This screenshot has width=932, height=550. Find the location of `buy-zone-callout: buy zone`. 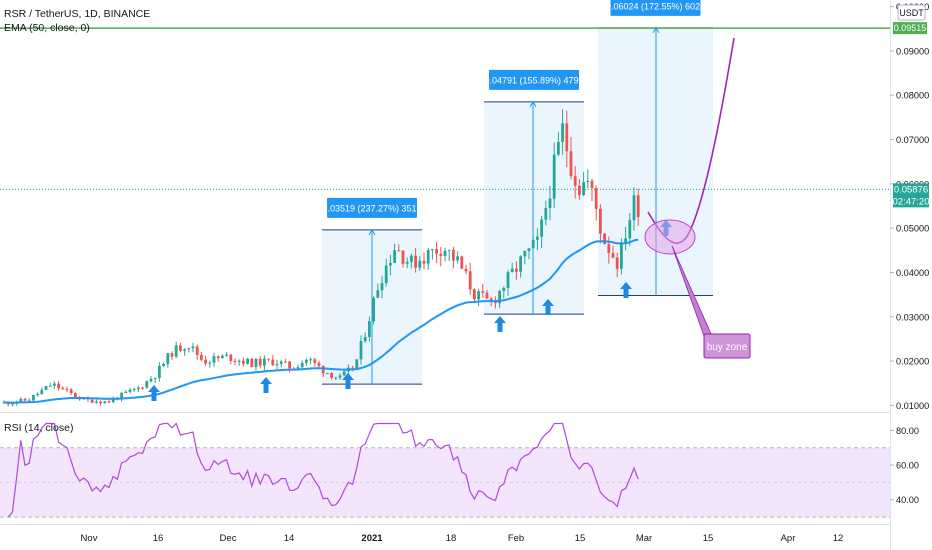

buy-zone-callout: buy zone is located at coordinates (697, 289).